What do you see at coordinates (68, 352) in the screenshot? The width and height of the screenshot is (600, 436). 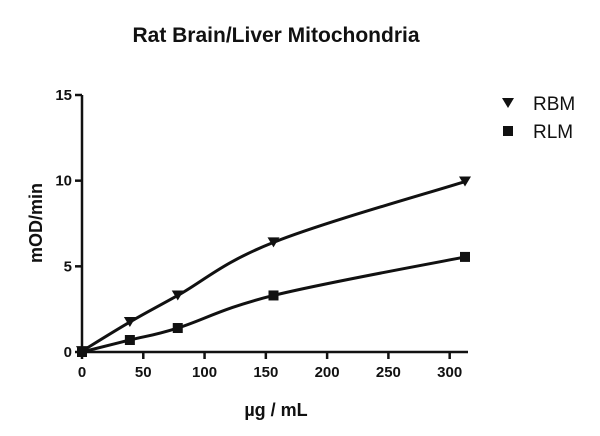 I see `y-tick-label: 0` at bounding box center [68, 352].